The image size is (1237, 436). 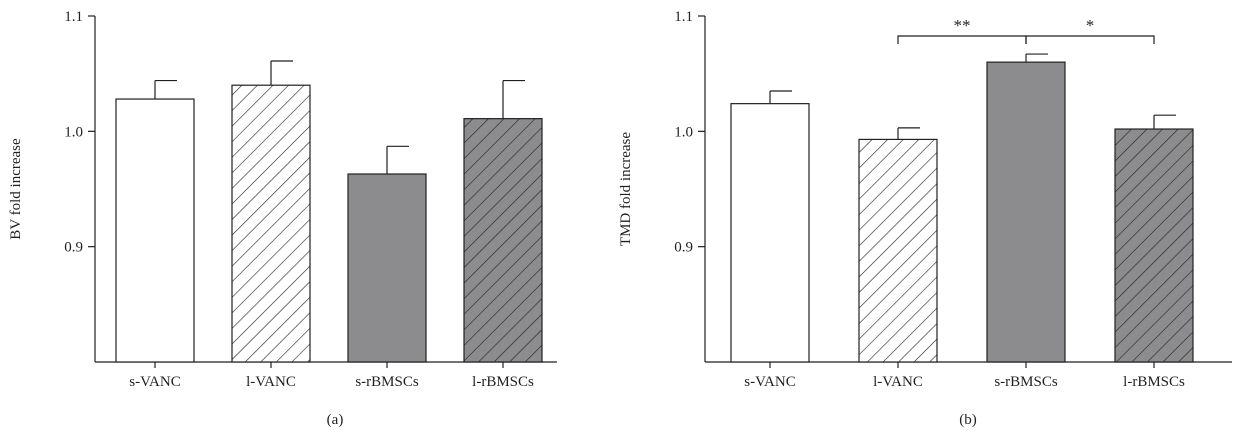 I want to click on panel-label: (a), so click(x=335, y=420).